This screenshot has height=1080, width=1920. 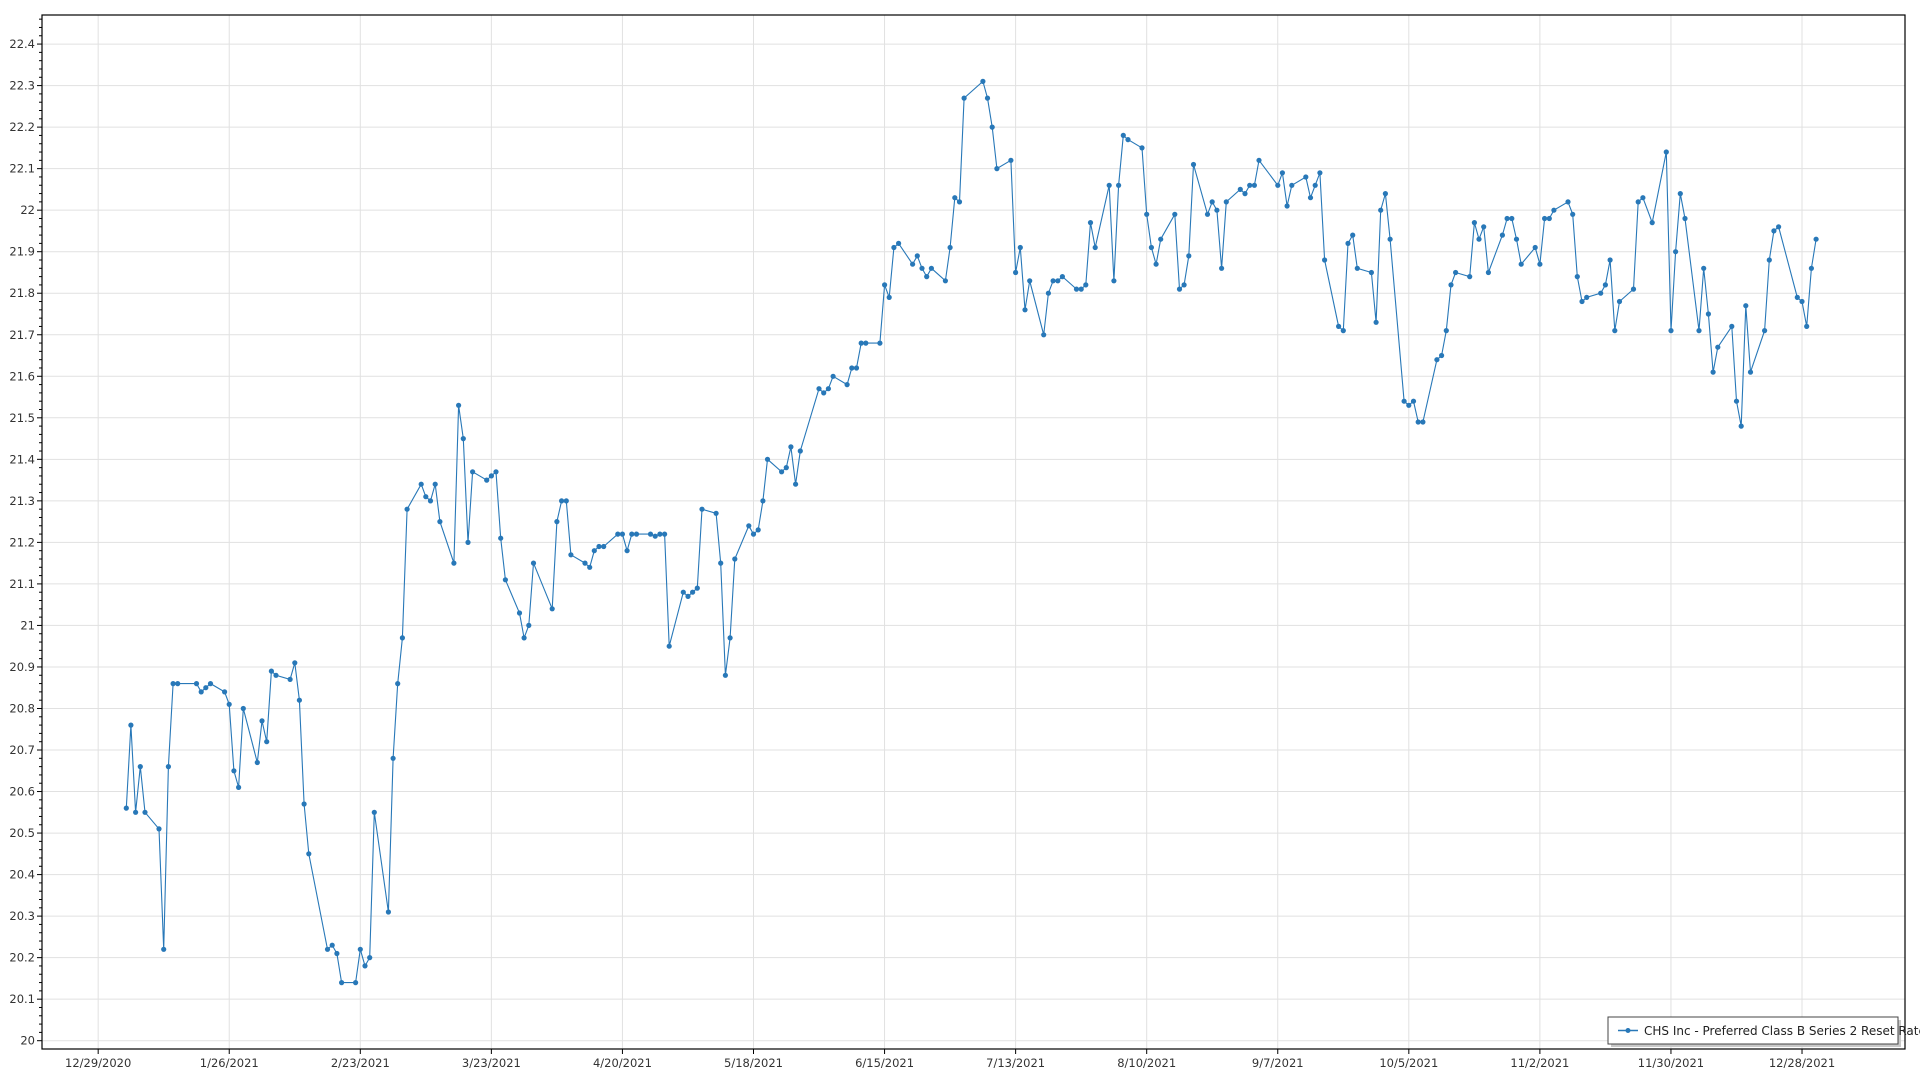 What do you see at coordinates (22, 875) in the screenshot?
I see `y-tick-label: 20.4` at bounding box center [22, 875].